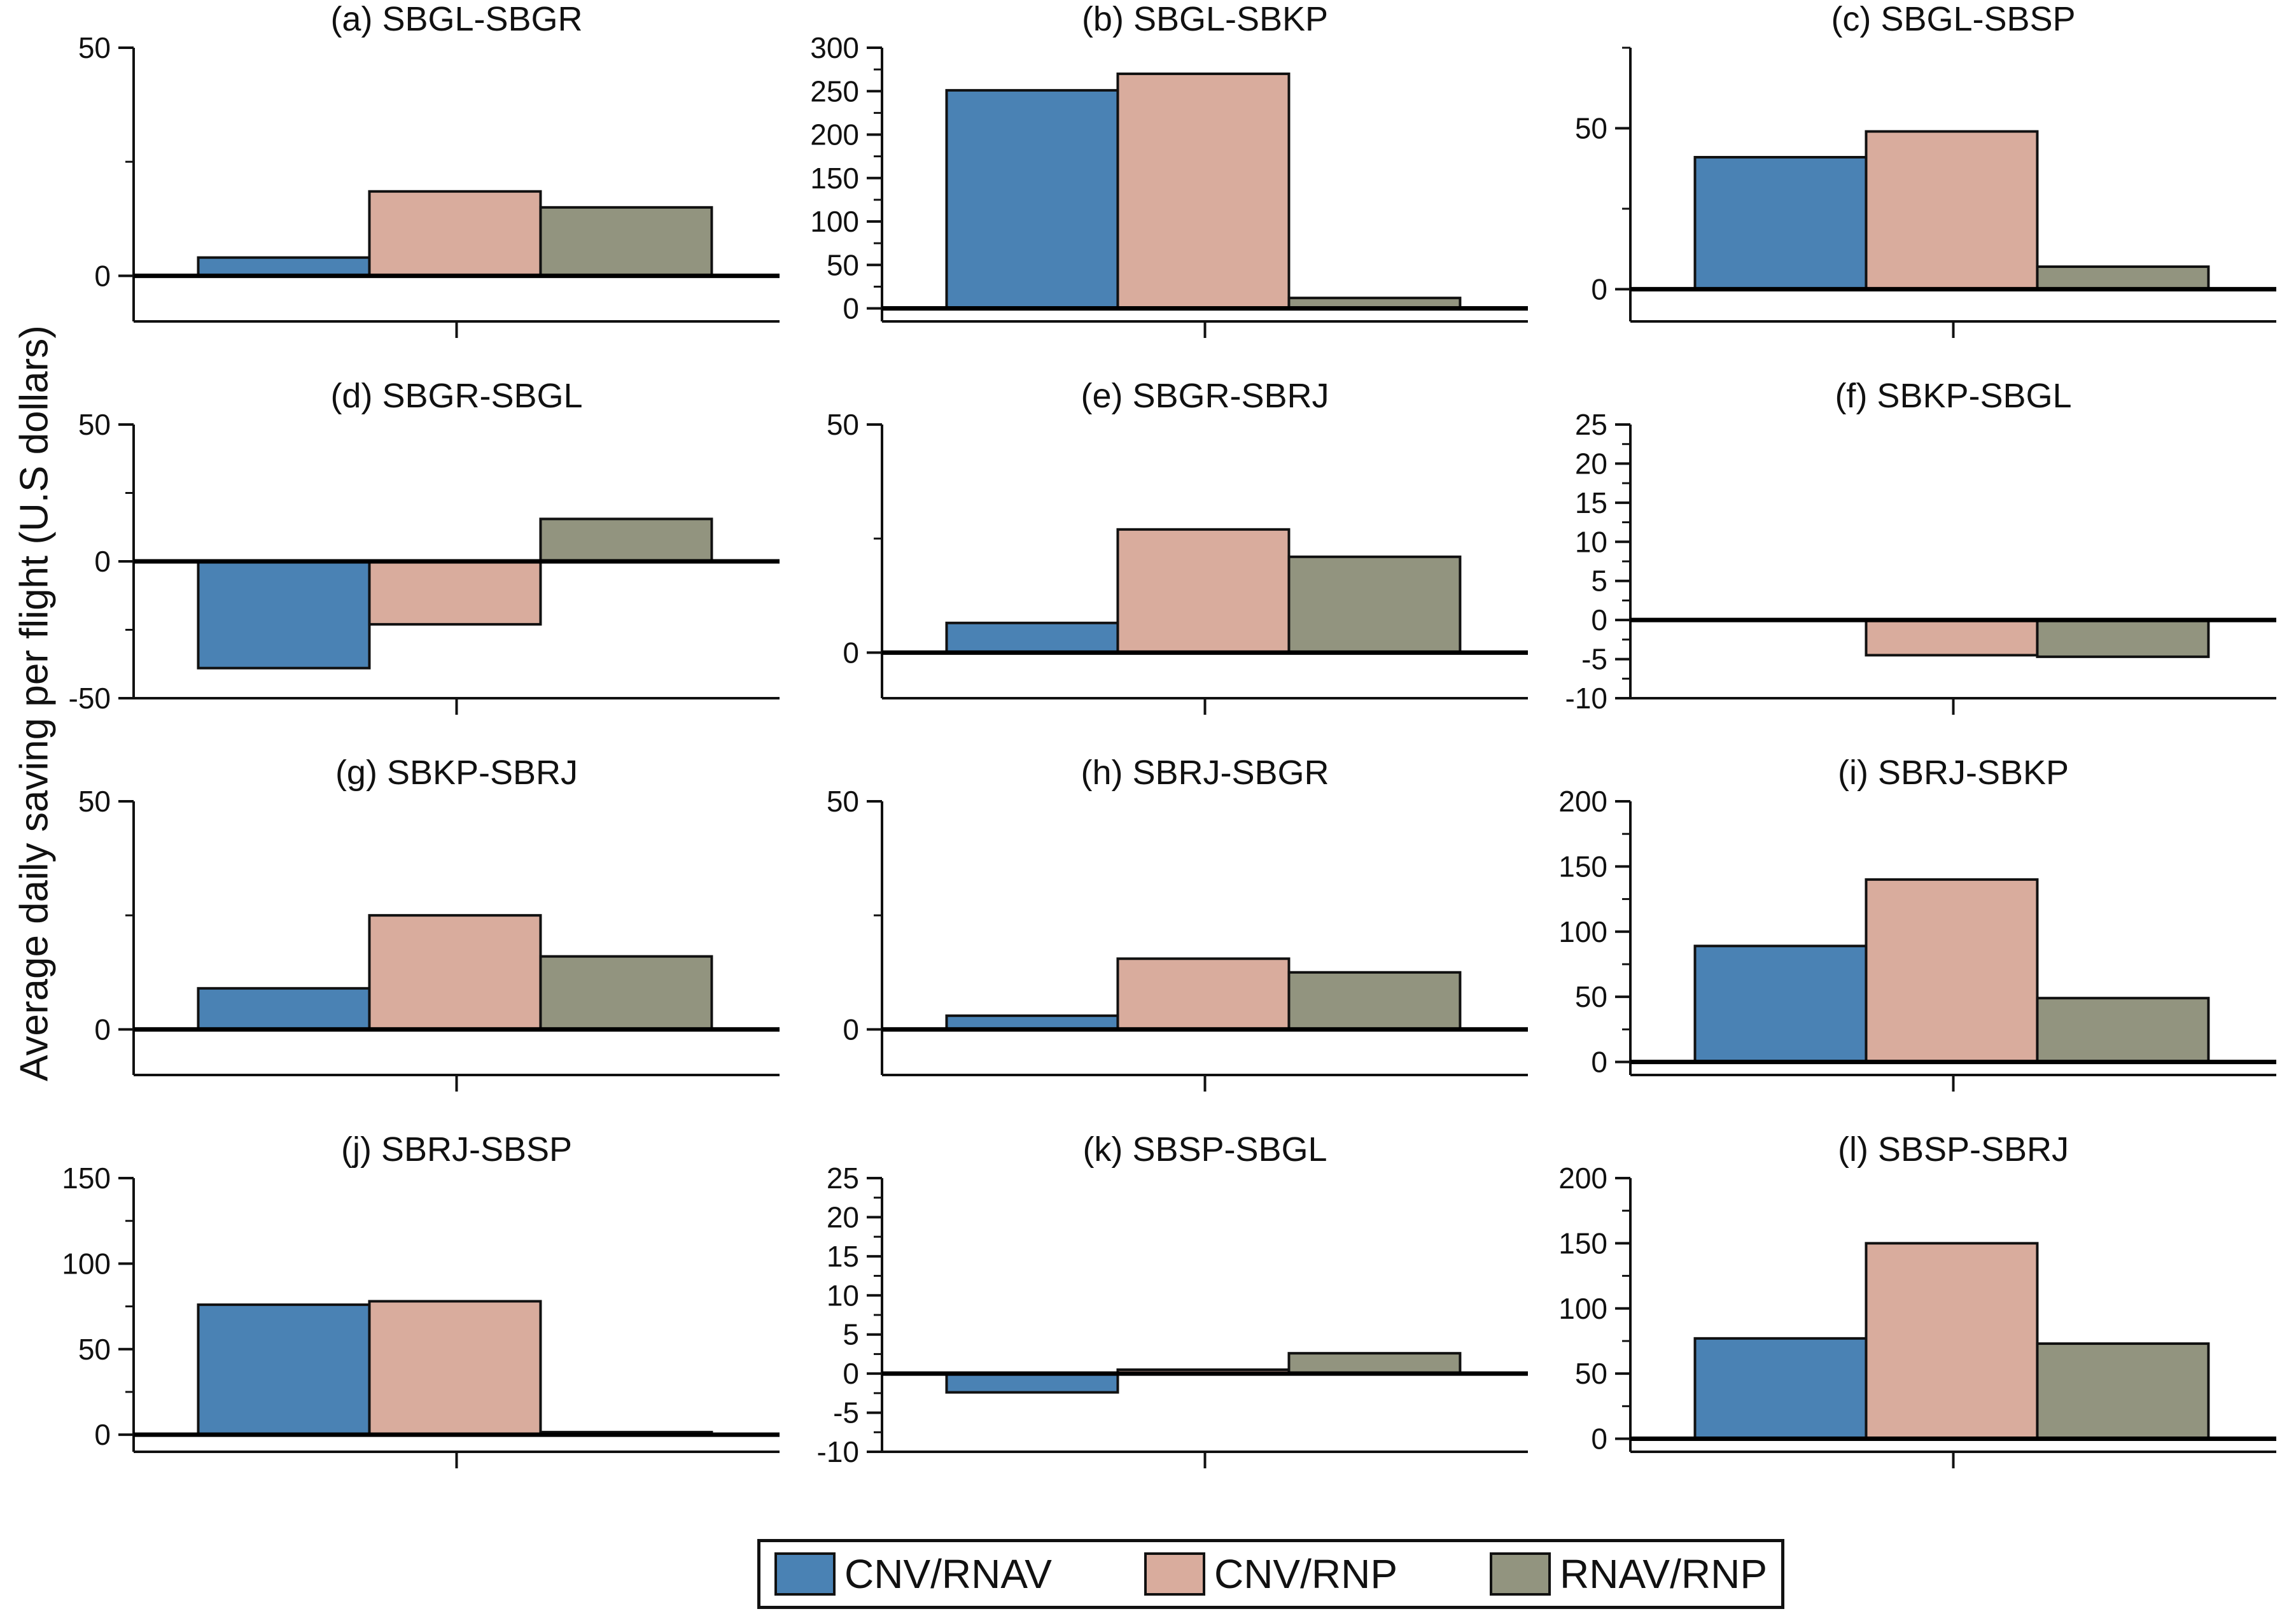  I want to click on y-tick-label: 300, so click(834, 47).